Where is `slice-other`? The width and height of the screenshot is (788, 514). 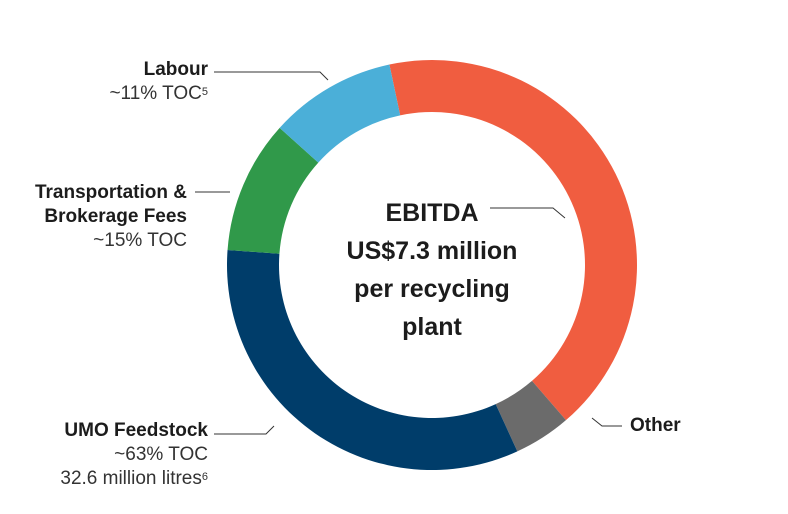
slice-other is located at coordinates (530, 416).